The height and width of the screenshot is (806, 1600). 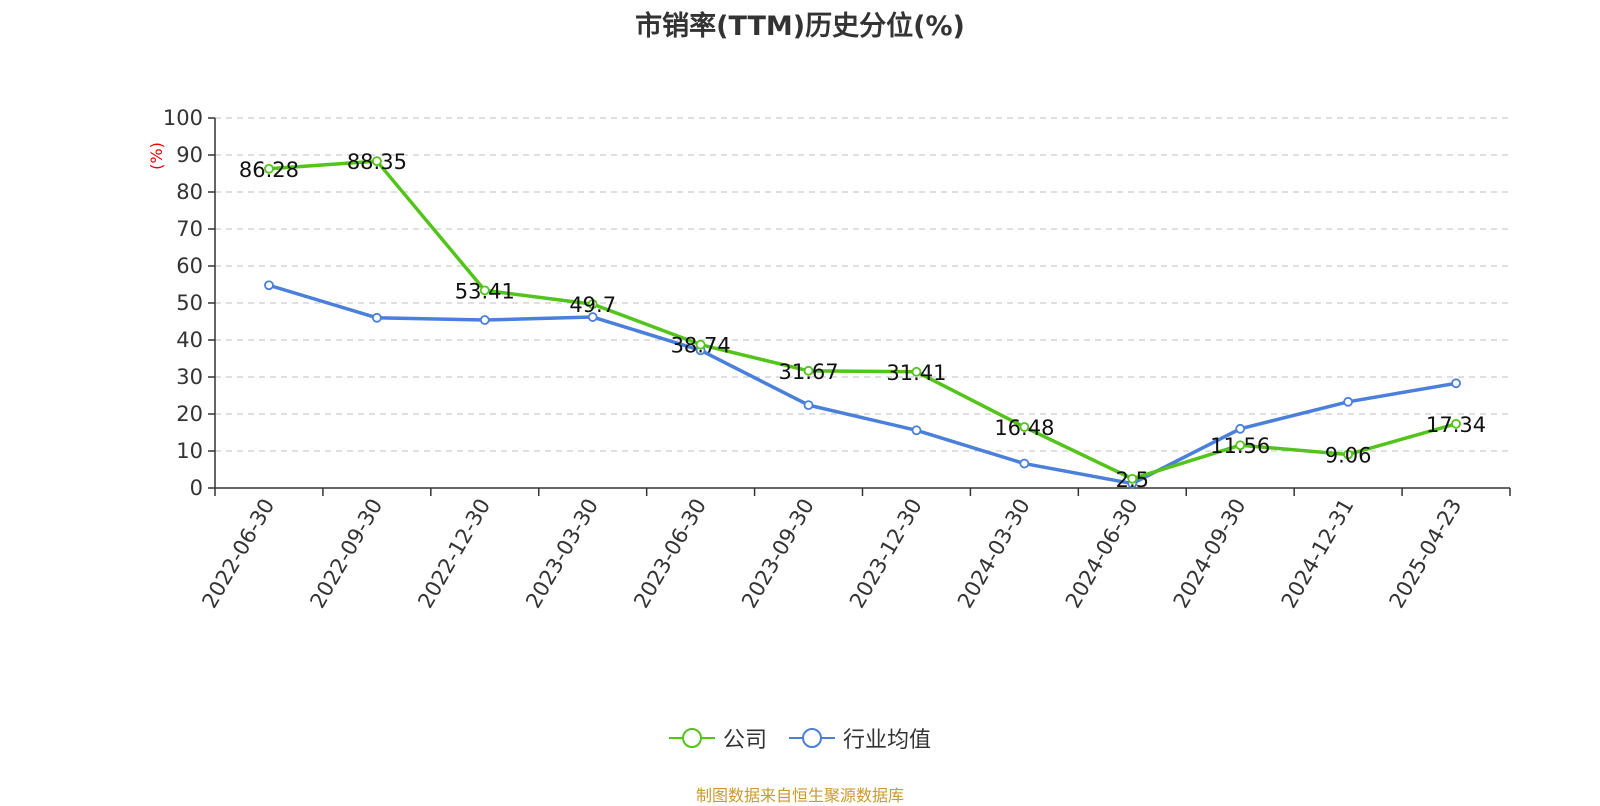 I want to click on data-label: 31.41, so click(x=916, y=373).